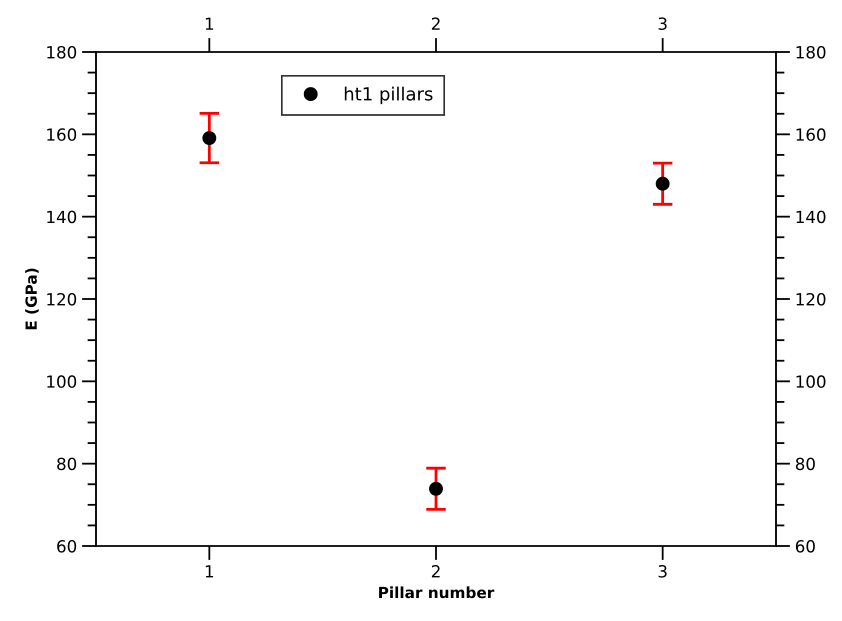 Image resolution: width=842 pixels, height=621 pixels. What do you see at coordinates (388, 95) in the screenshot?
I see `legend-label: ht1 pillars` at bounding box center [388, 95].